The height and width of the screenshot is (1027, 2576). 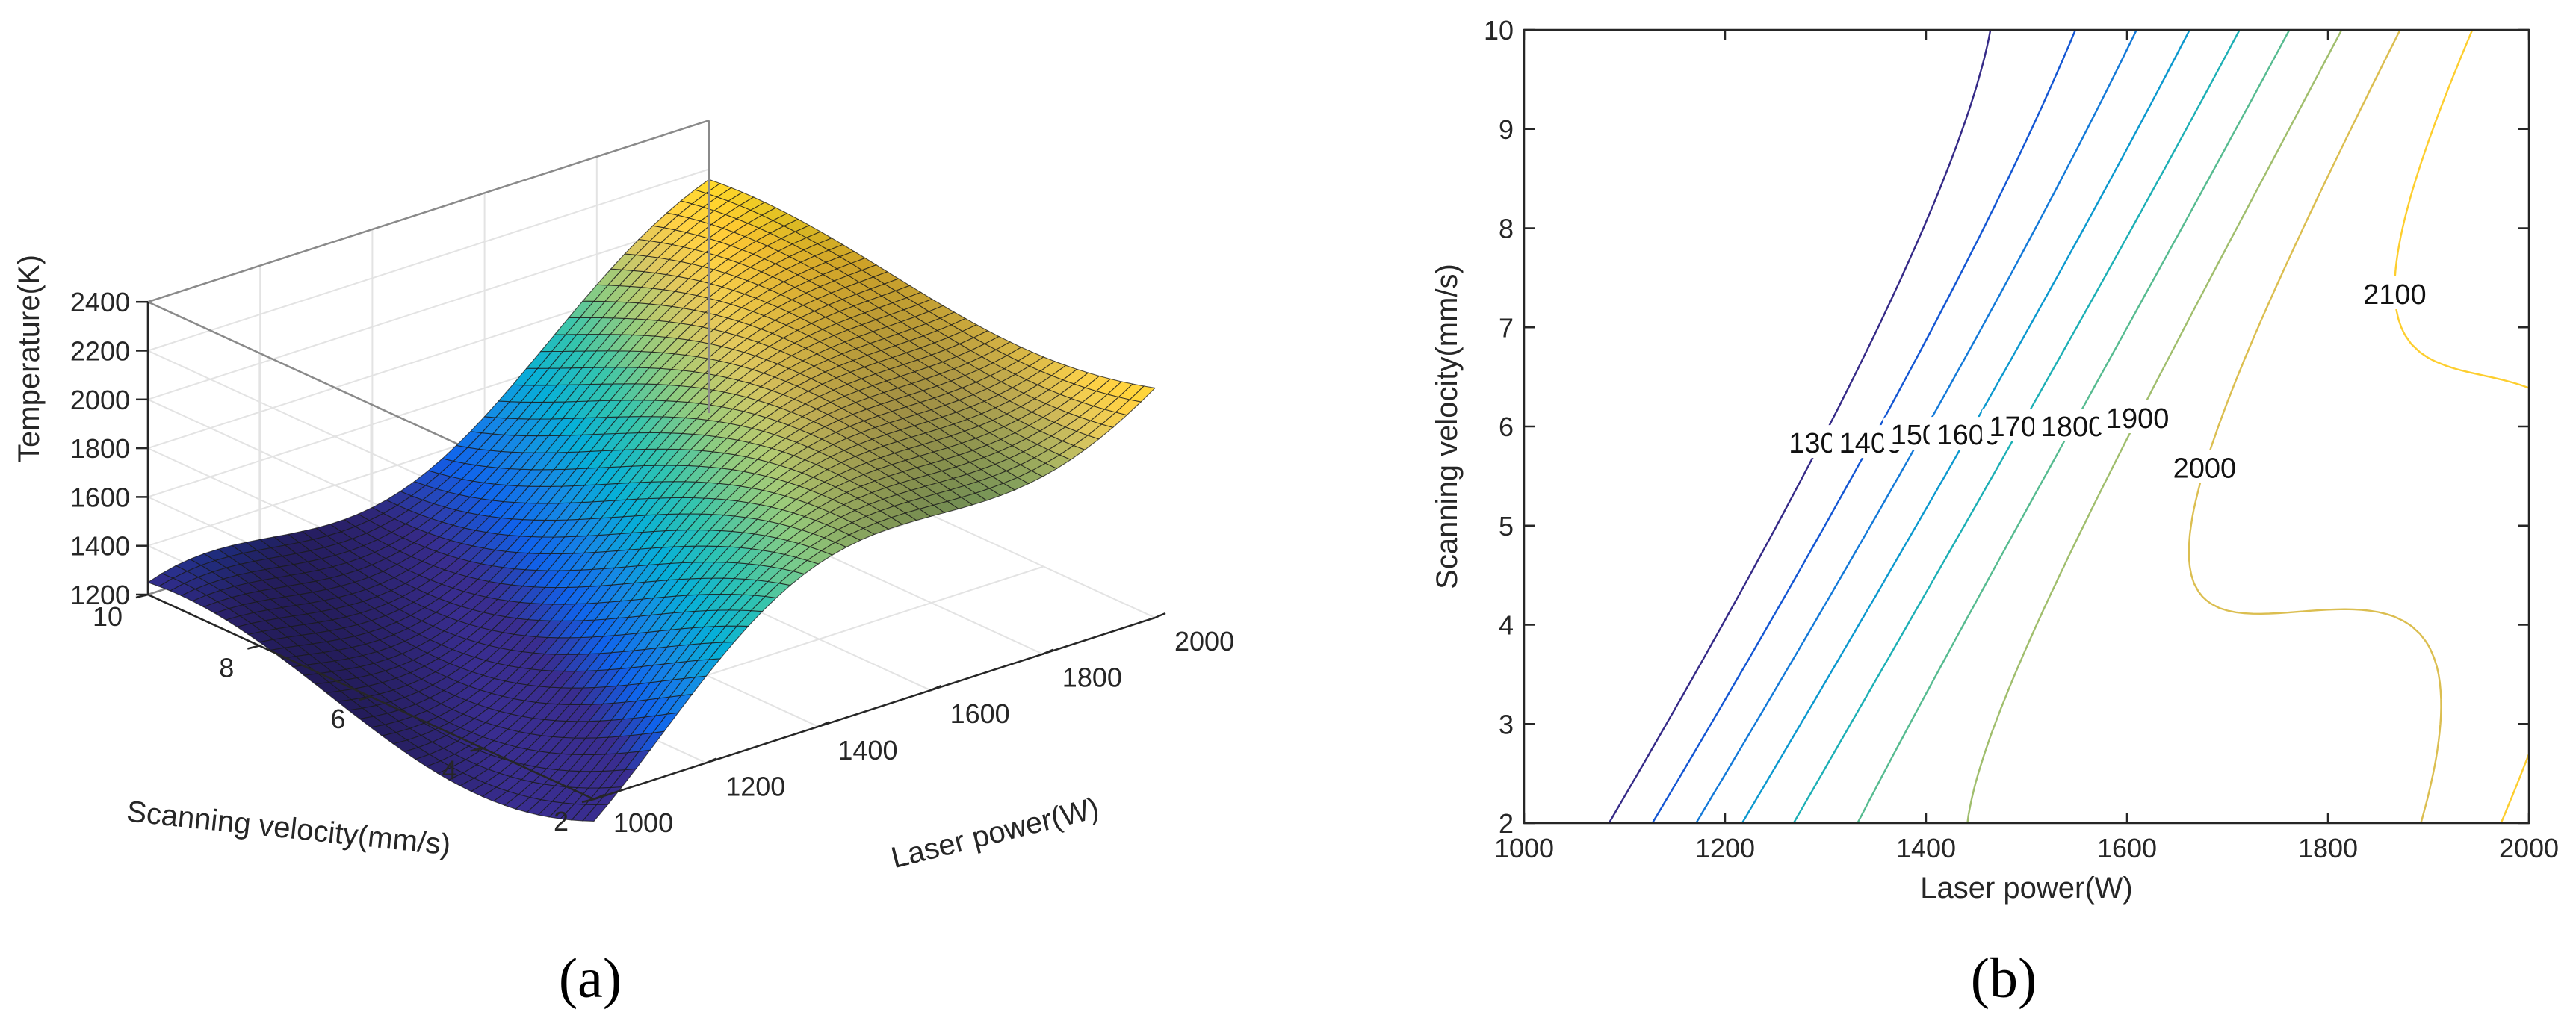 I want to click on axis-box-edge, so click(x=428, y=211).